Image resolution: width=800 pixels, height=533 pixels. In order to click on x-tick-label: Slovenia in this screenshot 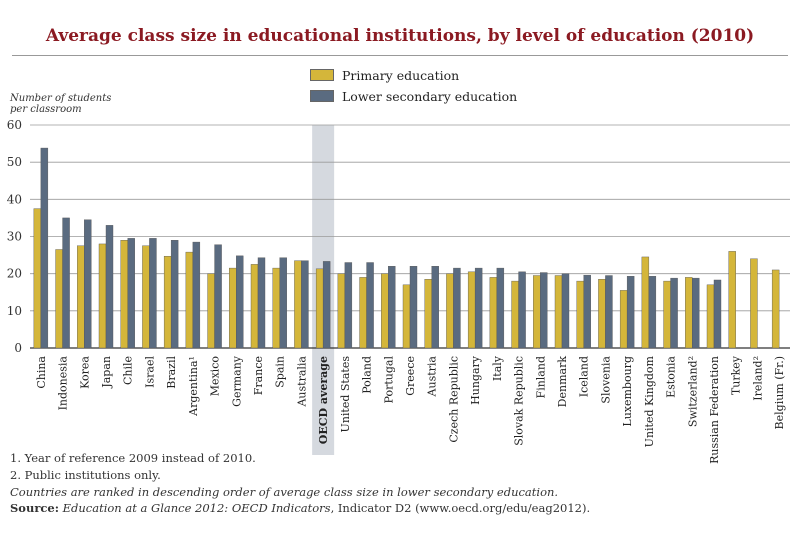, I will do `click(605, 380)`.